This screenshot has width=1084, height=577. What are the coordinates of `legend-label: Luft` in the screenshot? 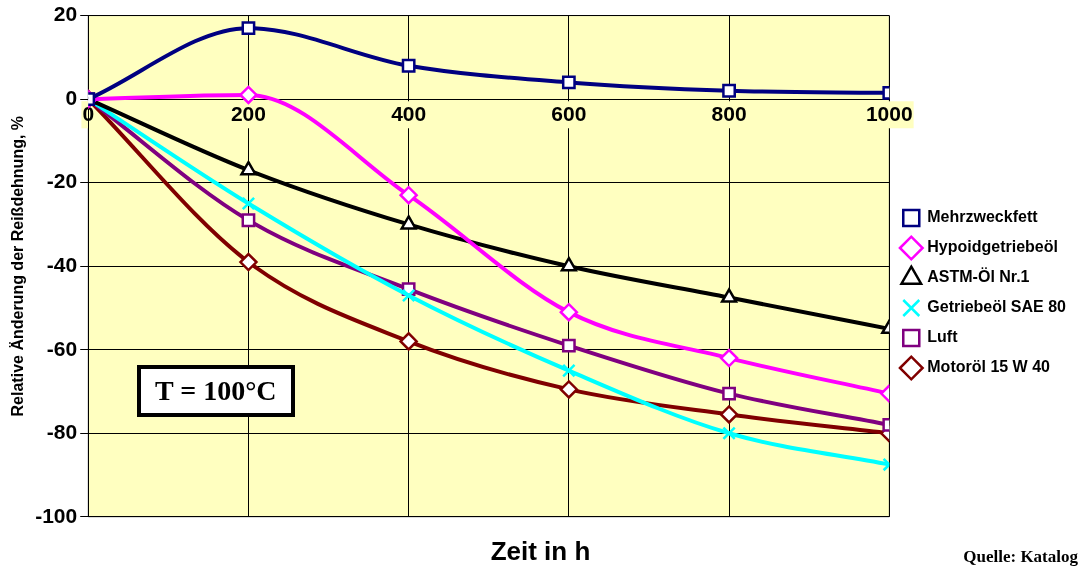 It's located at (943, 337).